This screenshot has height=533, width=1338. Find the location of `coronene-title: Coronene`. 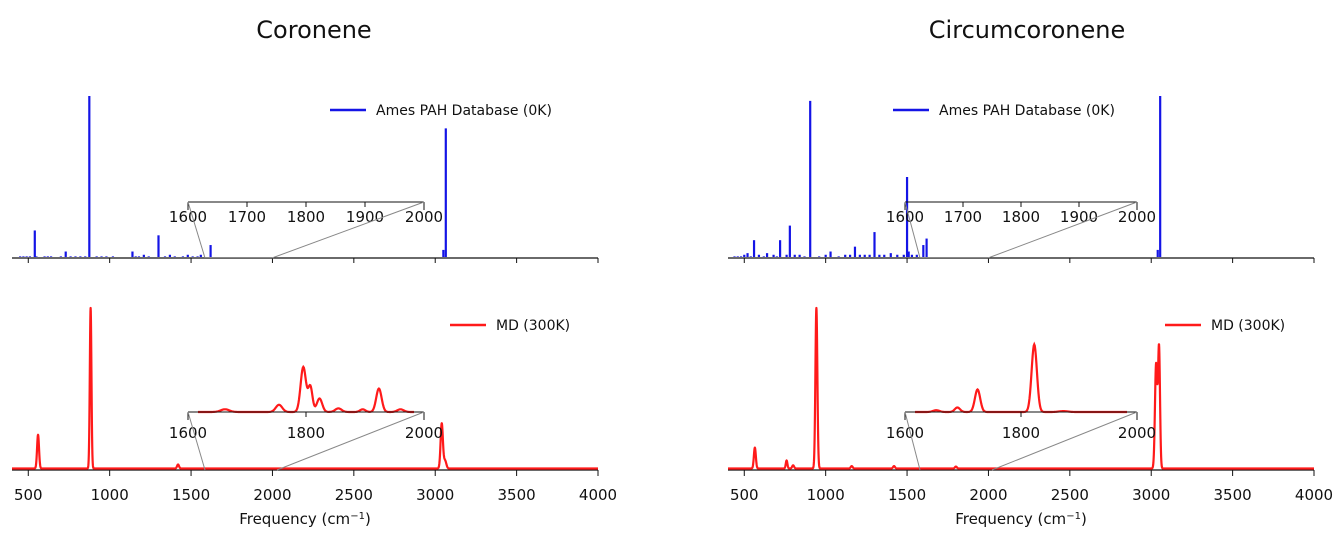

coronene-title: Coronene is located at coordinates (313, 30).